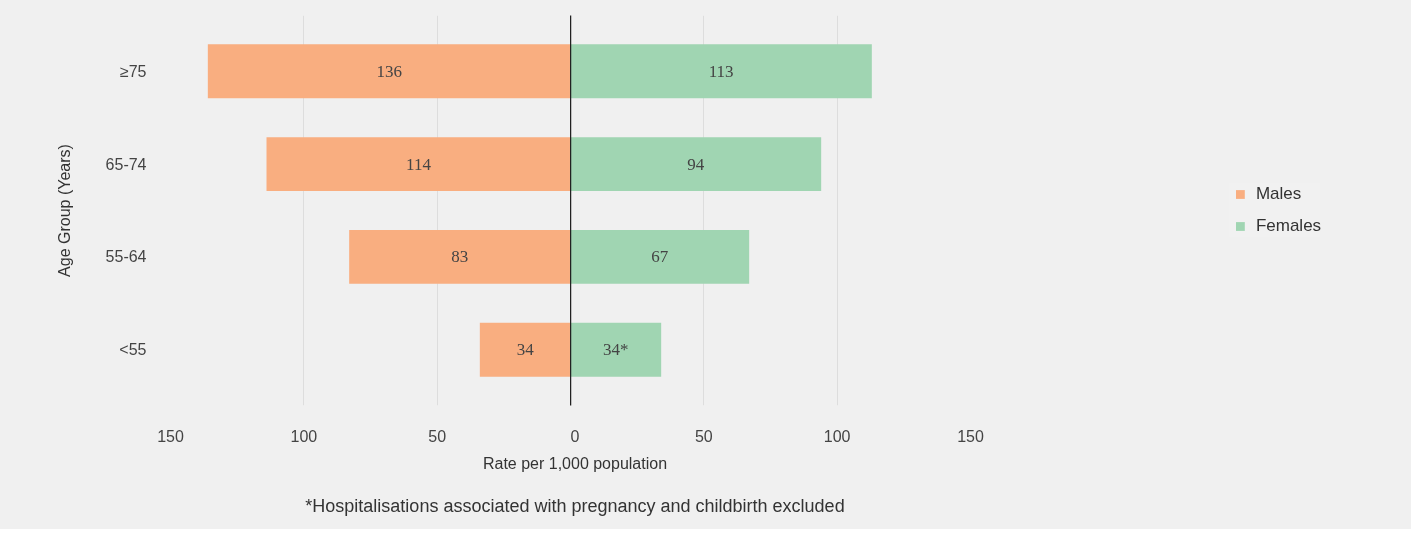 This screenshot has width=1411, height=551. I want to click on y-tick-label: 55-64, so click(126, 257).